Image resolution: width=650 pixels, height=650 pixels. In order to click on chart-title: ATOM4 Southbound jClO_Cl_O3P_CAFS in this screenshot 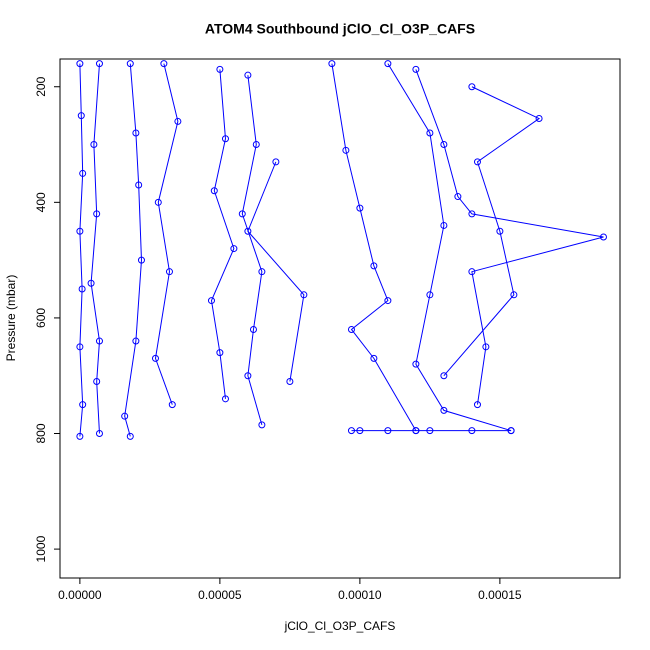, I will do `click(340, 29)`.